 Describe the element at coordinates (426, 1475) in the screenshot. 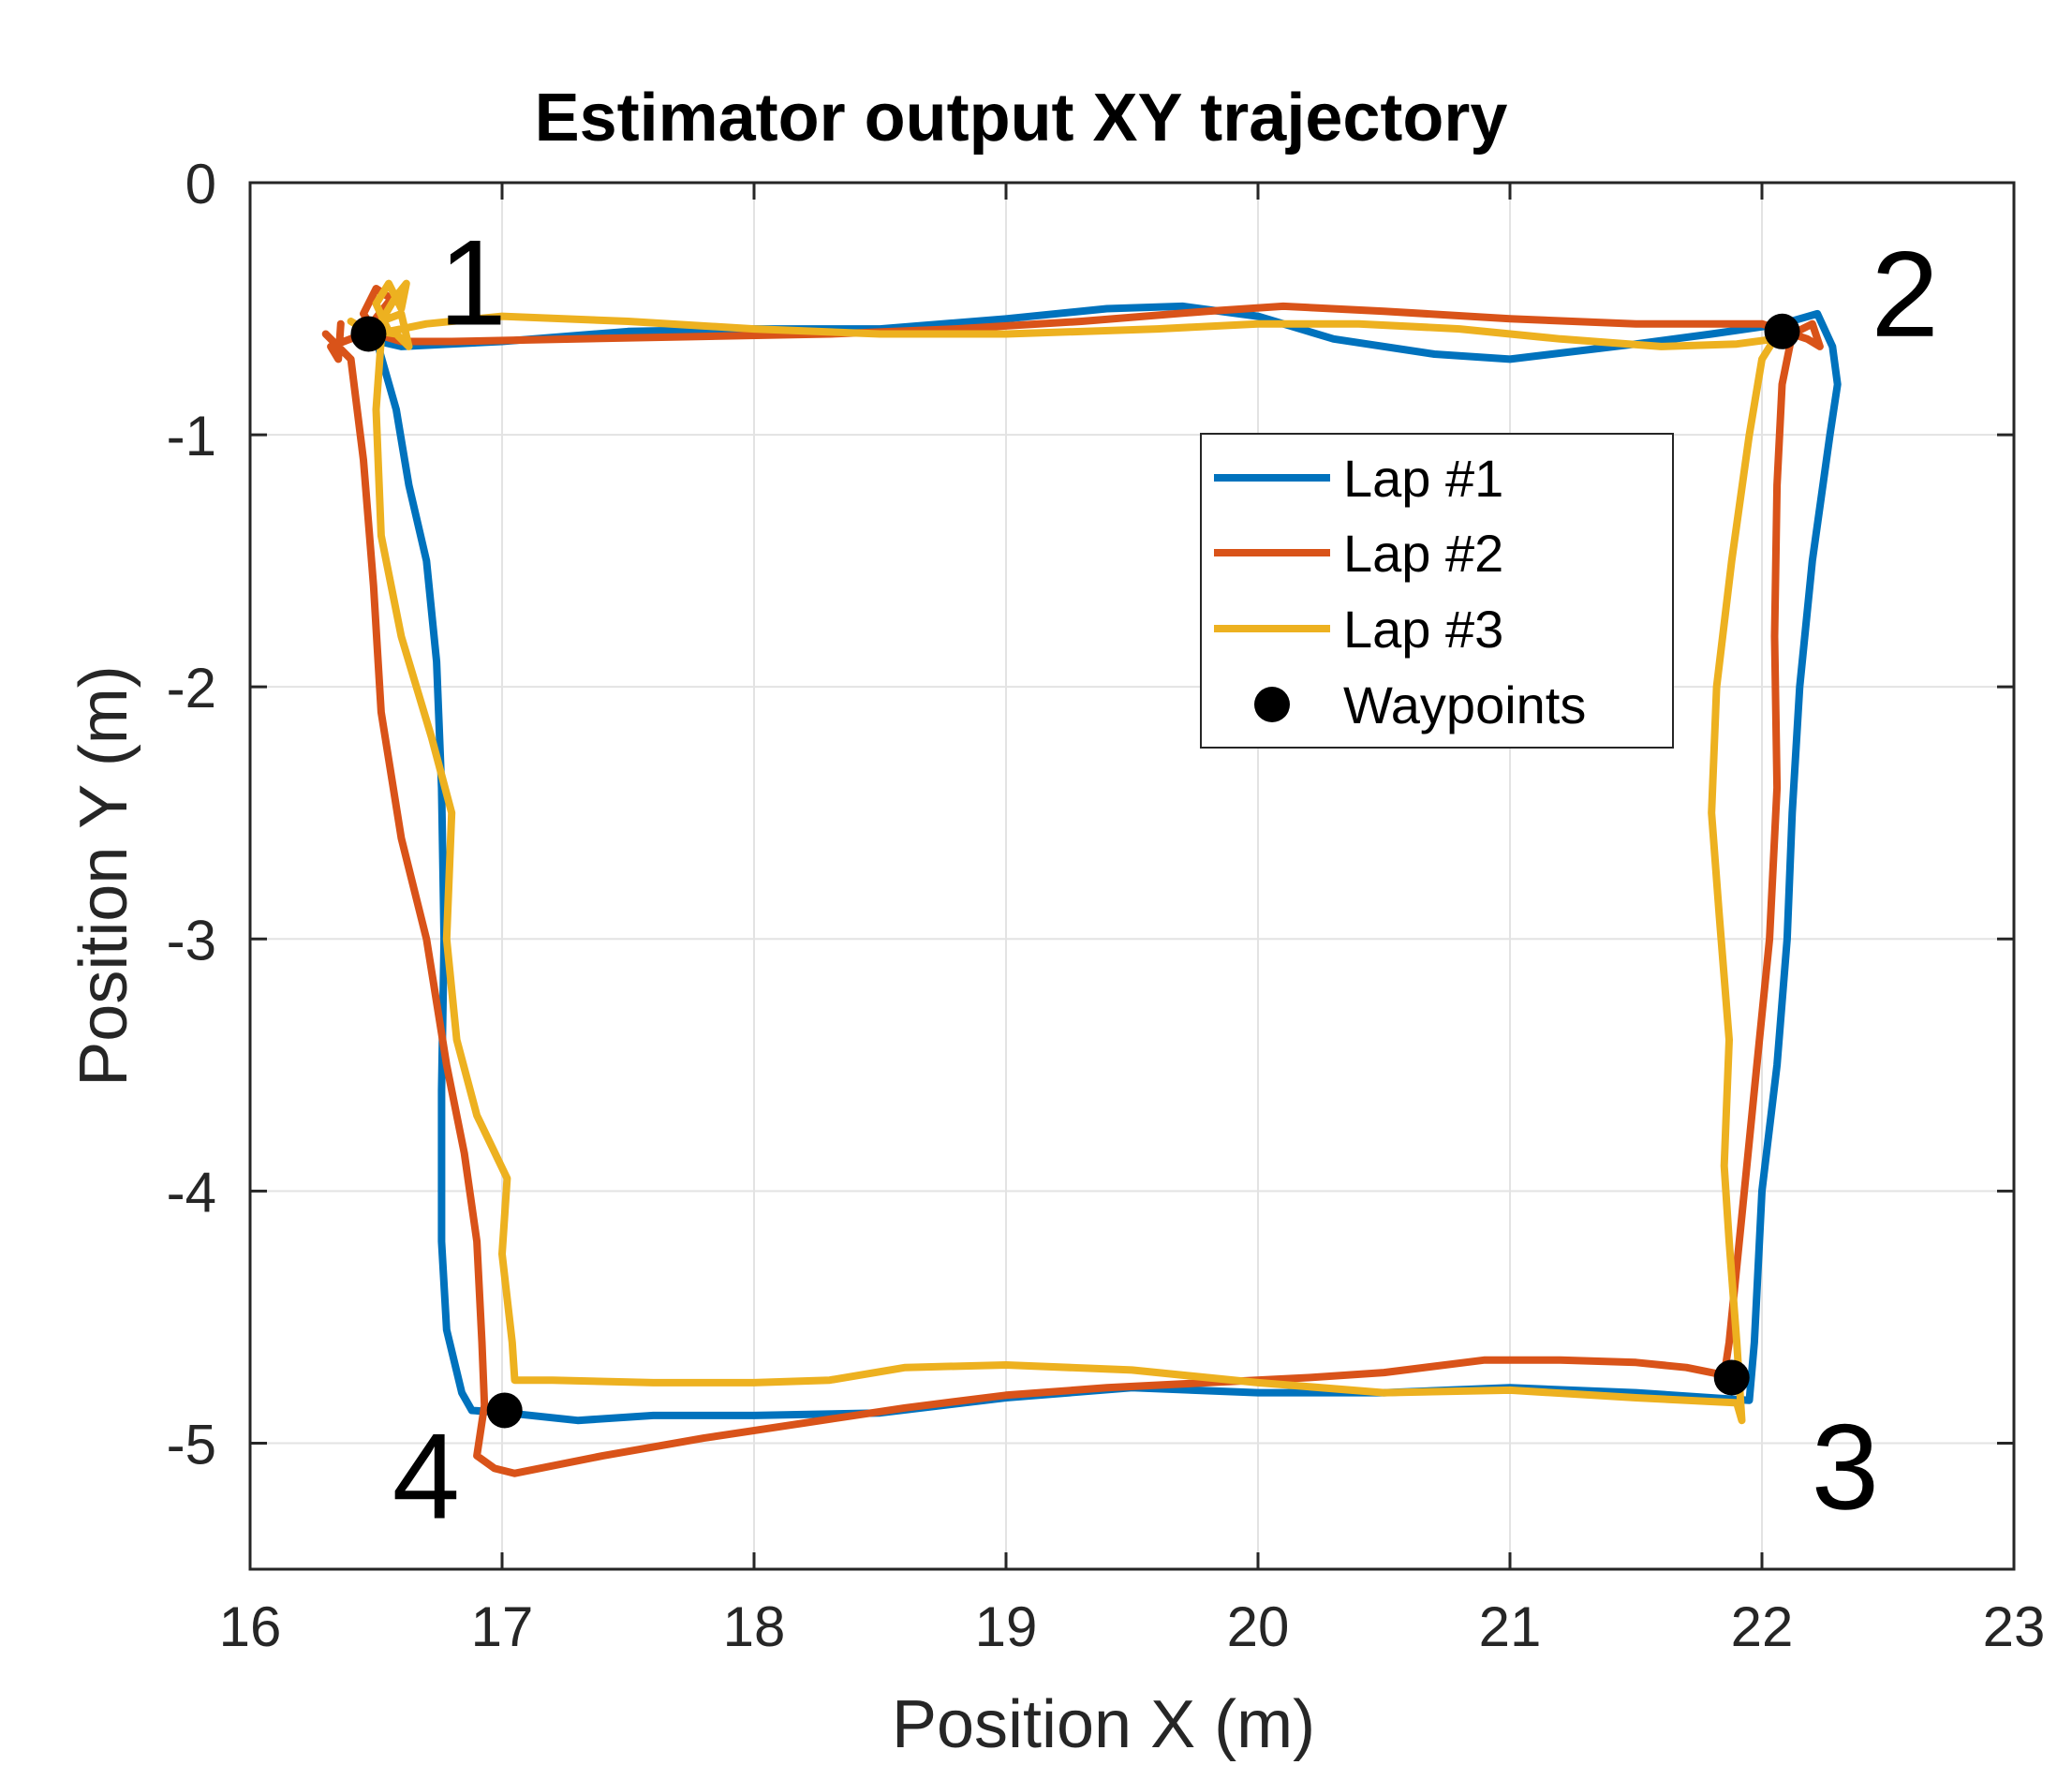

I see `waypoint-label: 4` at that location.